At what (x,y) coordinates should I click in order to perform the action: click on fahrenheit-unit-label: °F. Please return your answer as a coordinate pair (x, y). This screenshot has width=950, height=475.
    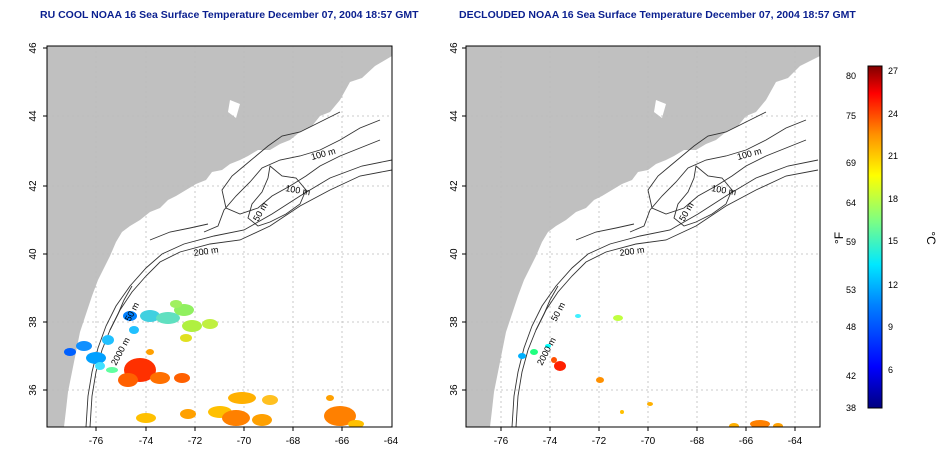
    Looking at the image, I should click on (839, 238).